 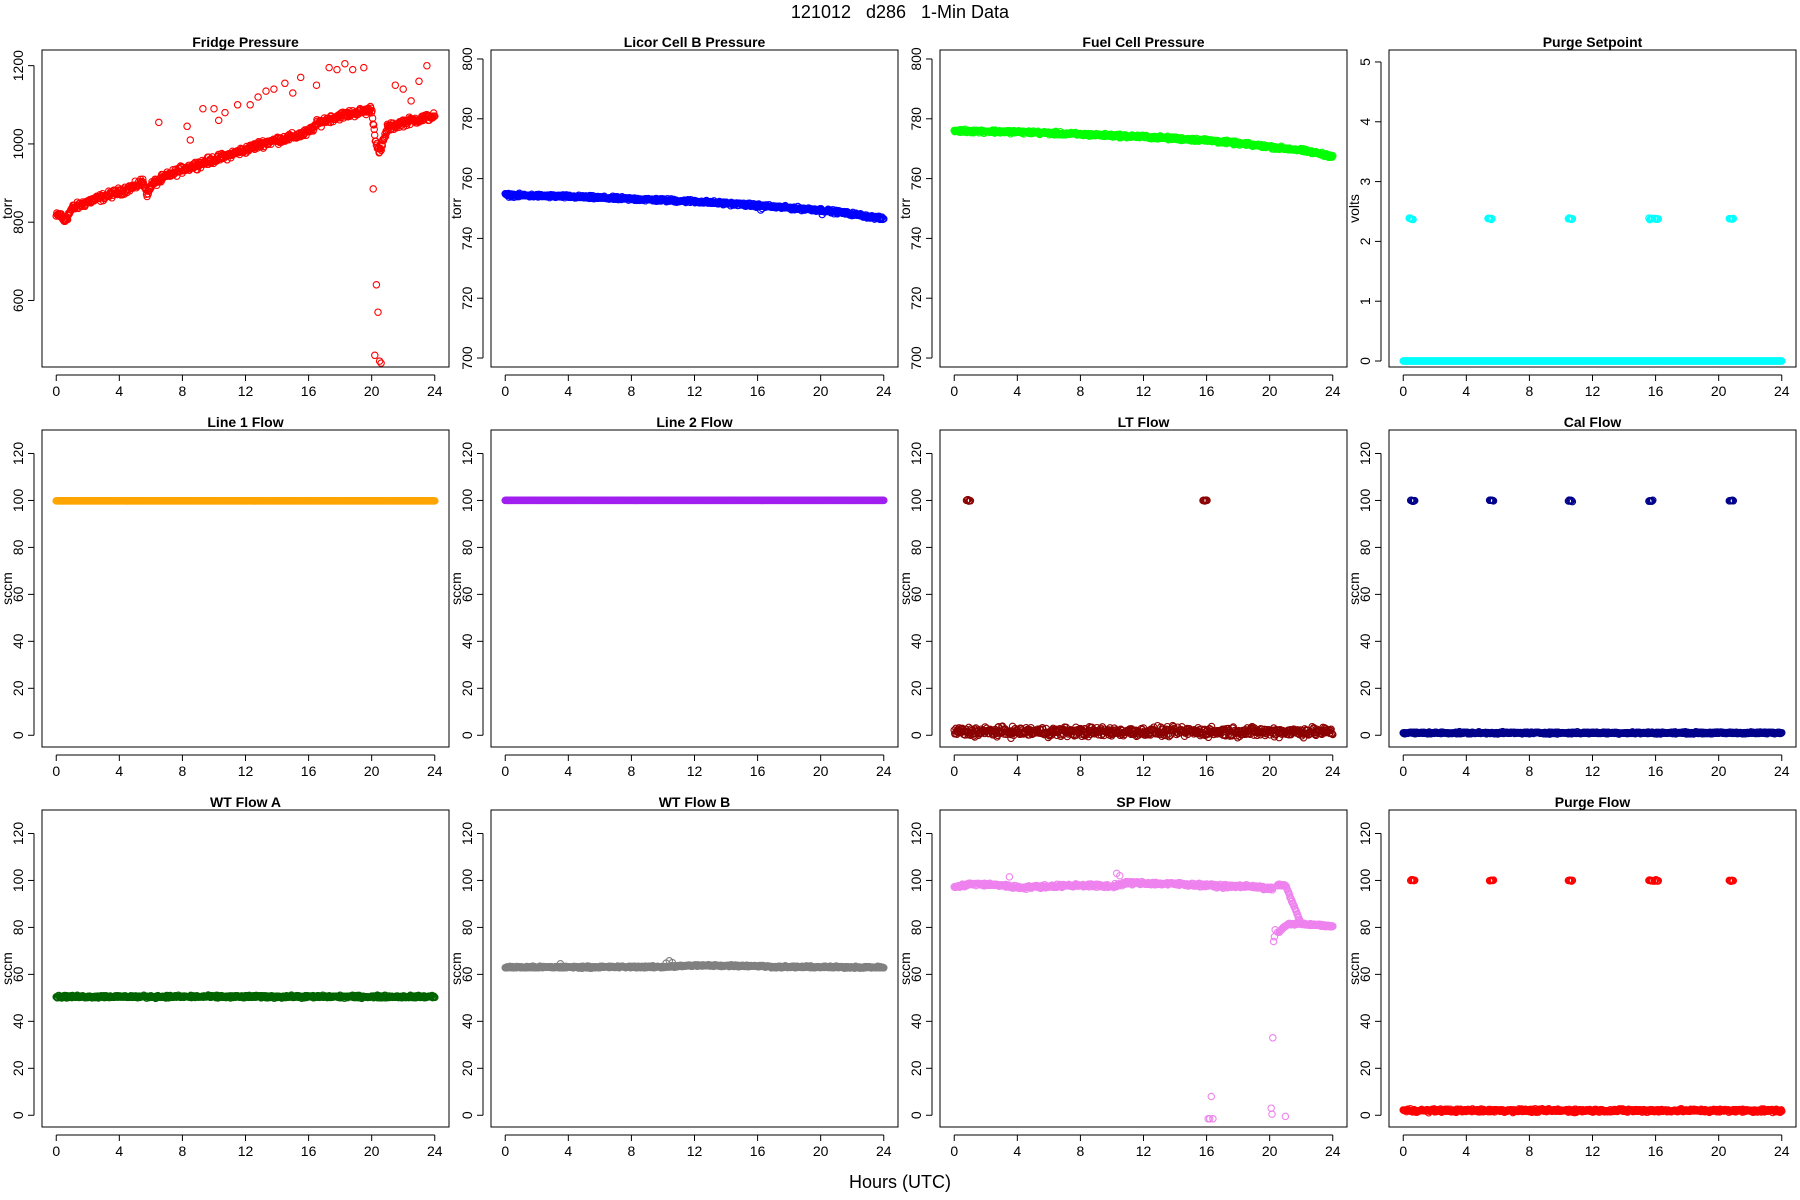 What do you see at coordinates (245, 422) in the screenshot?
I see `panel-title: Line 1 Flow` at bounding box center [245, 422].